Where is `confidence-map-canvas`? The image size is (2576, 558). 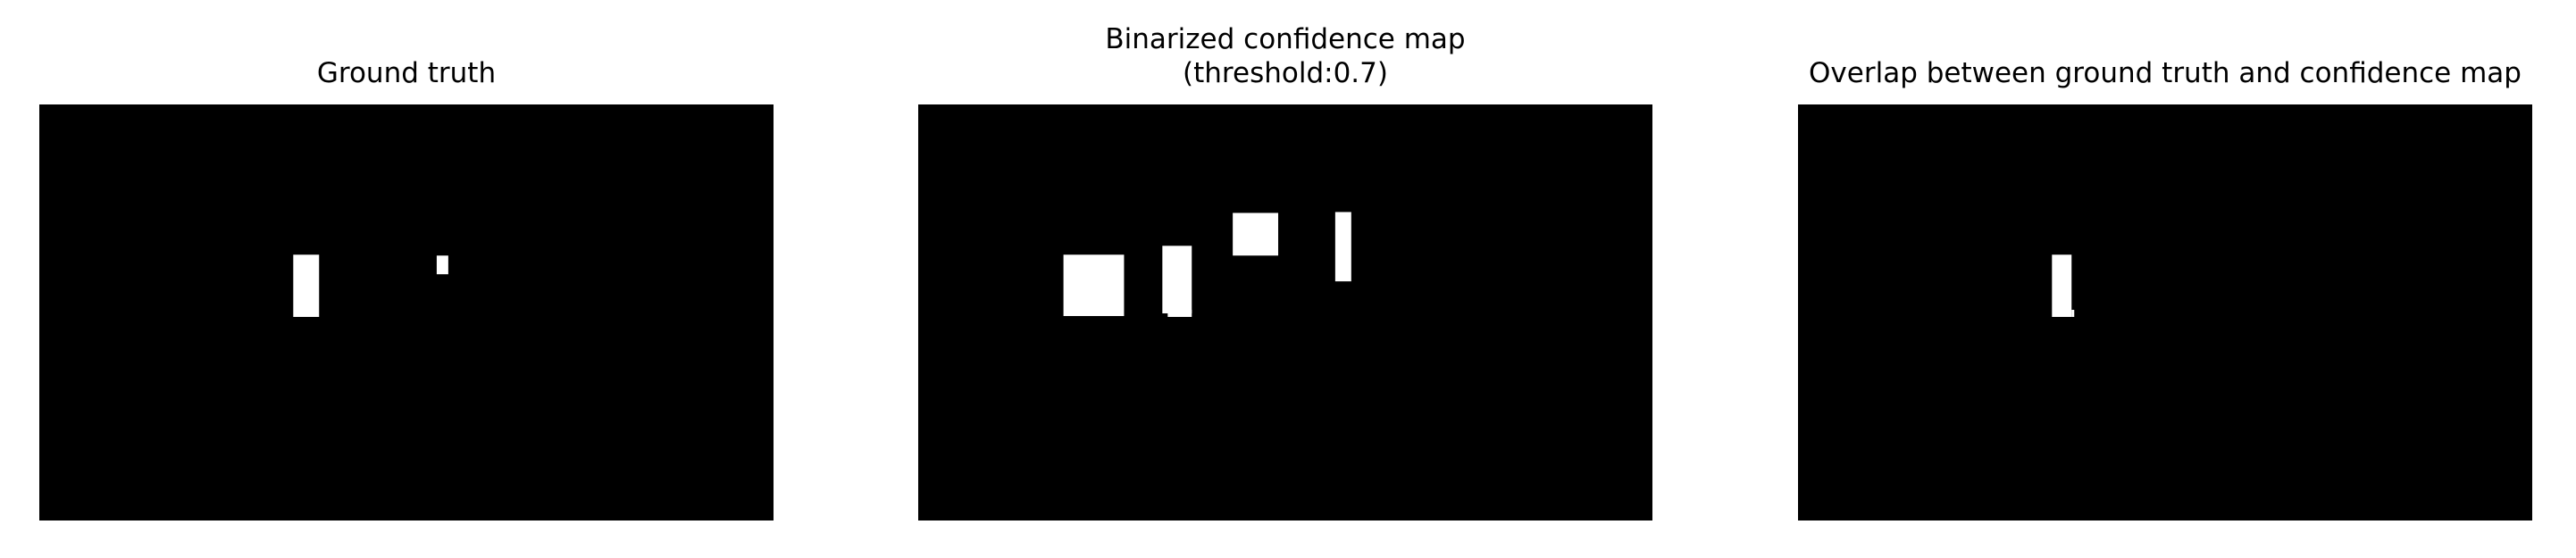
confidence-map-canvas is located at coordinates (1207, 264).